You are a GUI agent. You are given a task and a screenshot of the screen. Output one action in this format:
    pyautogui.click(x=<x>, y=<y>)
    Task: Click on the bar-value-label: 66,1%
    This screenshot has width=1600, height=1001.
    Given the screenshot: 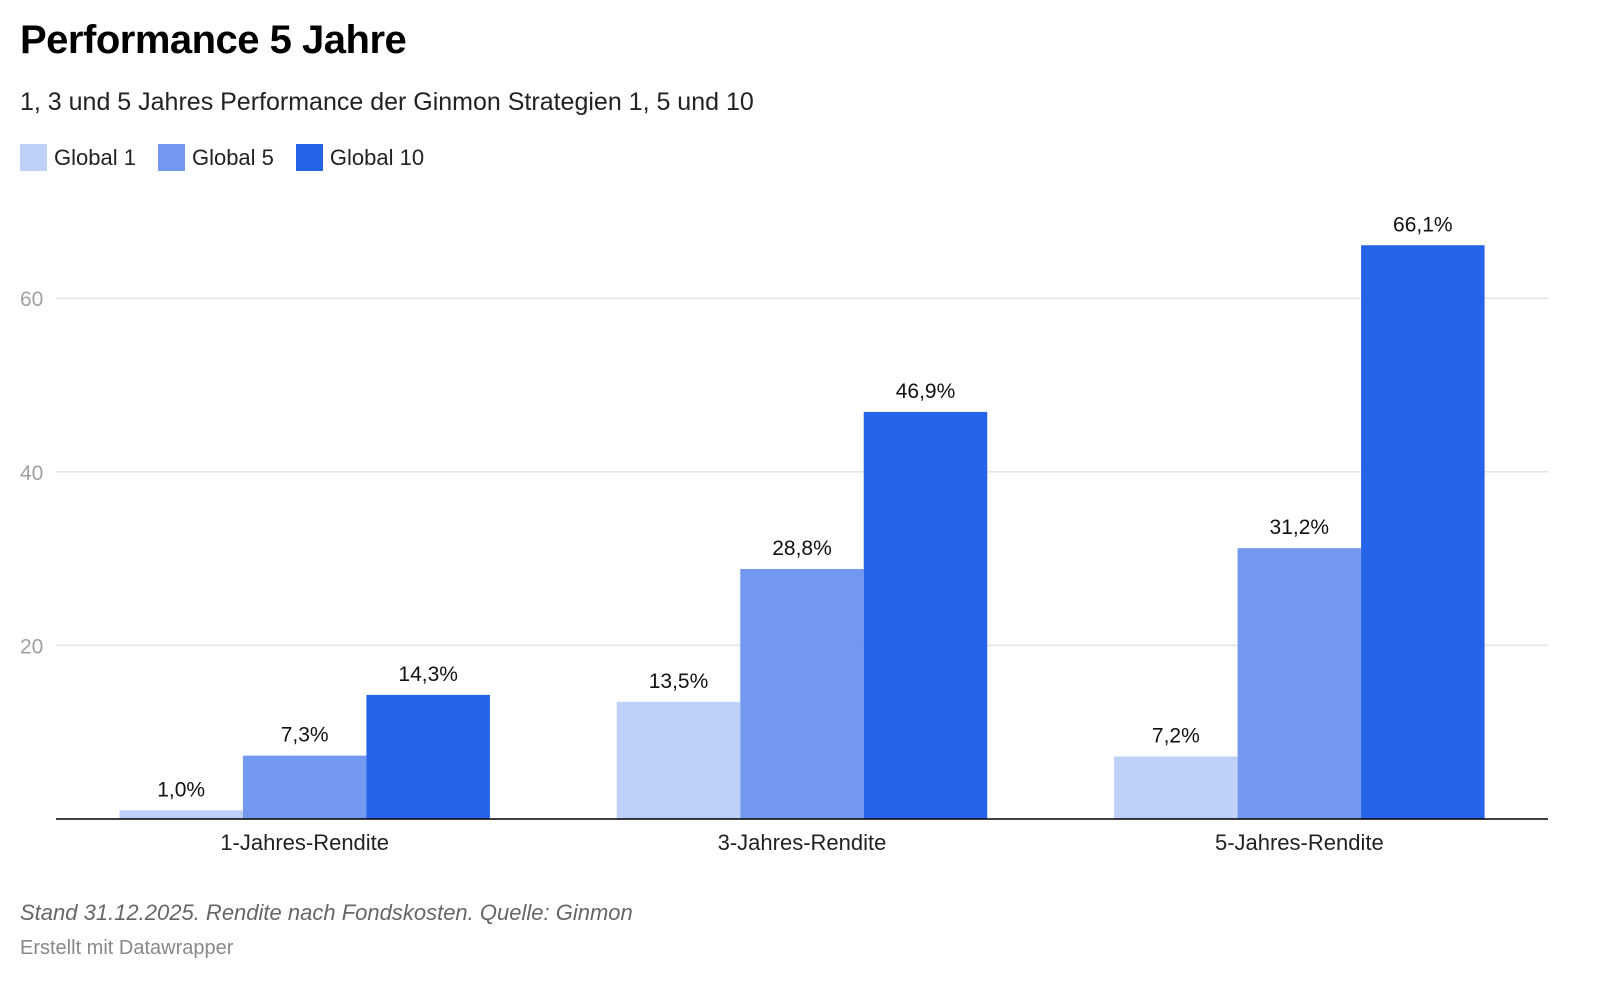 What is the action you would take?
    pyautogui.click(x=1423, y=224)
    